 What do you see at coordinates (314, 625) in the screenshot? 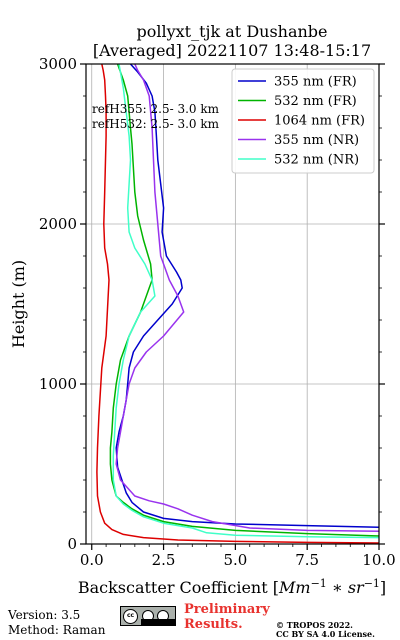
I see `copyright-line1: © TROPOS 2022.` at bounding box center [314, 625].